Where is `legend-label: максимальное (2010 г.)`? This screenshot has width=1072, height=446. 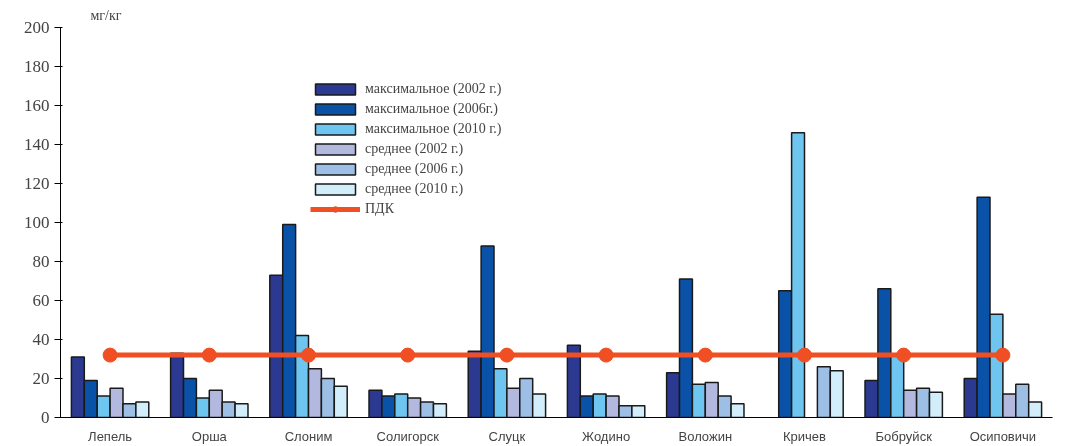 legend-label: максимальное (2010 г.) is located at coordinates (433, 129).